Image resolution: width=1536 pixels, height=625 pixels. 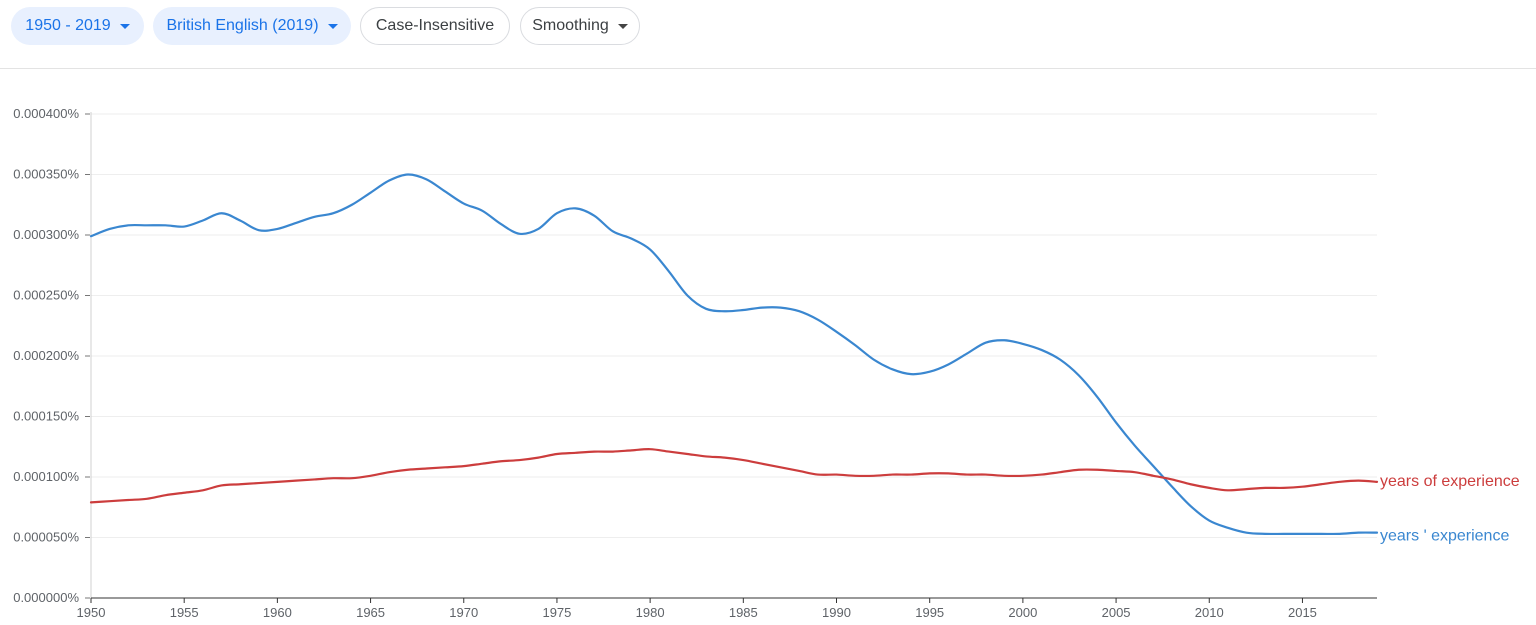 I want to click on y-tick-label: 0.000000%, so click(x=46, y=597).